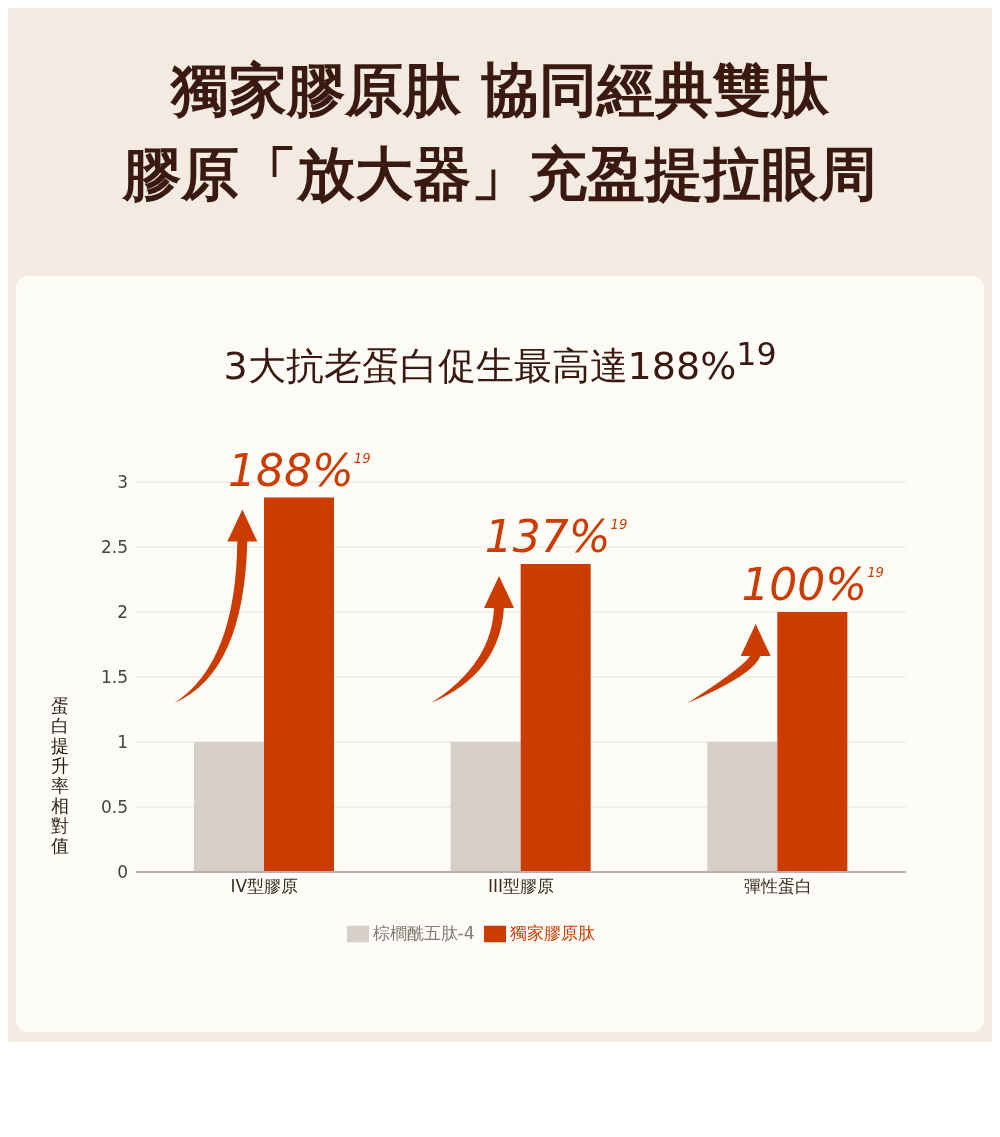  What do you see at coordinates (500, 90) in the screenshot?
I see `chart-title: 獨家膠原肽 協同經典雙肽` at bounding box center [500, 90].